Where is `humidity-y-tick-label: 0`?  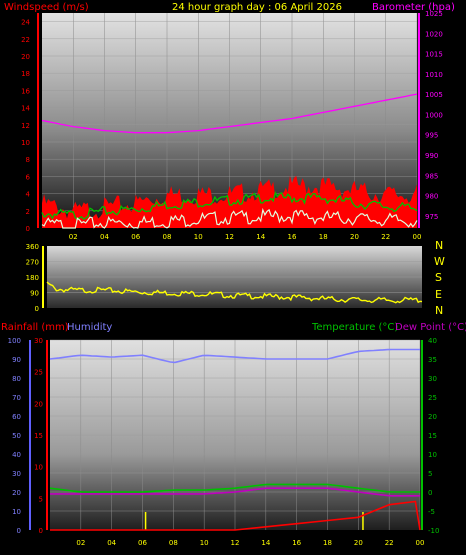 humidity-y-tick-label: 0 is located at coordinates (19, 531).